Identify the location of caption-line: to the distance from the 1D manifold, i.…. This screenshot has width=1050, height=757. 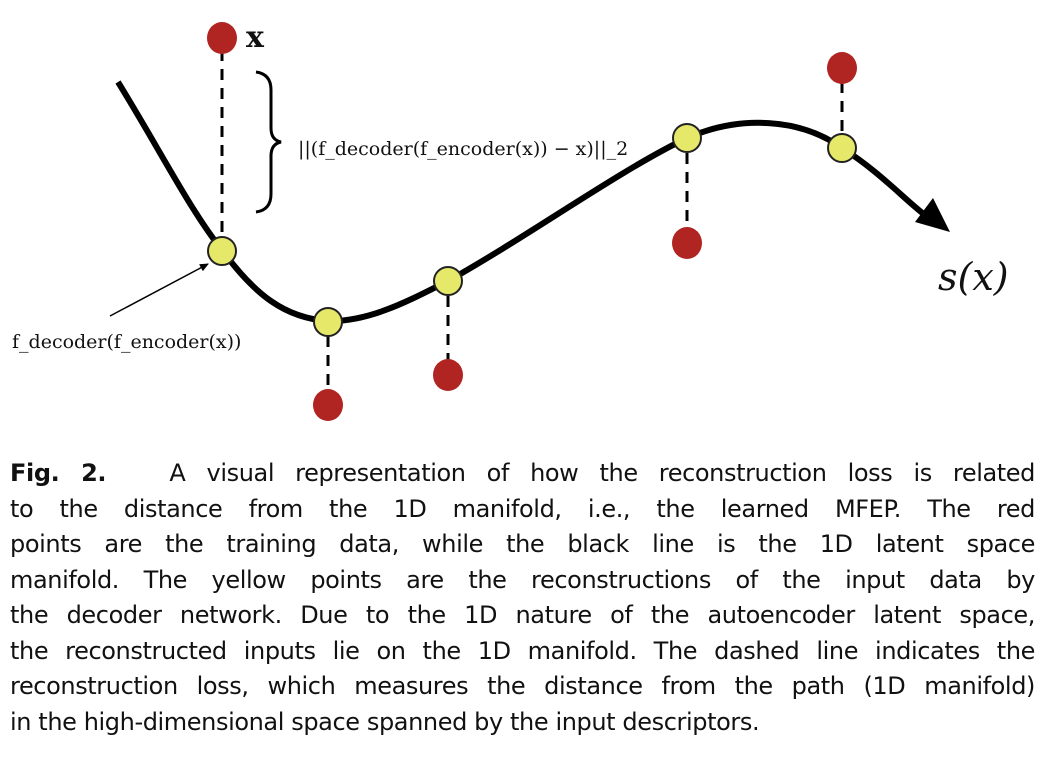
(522, 508).